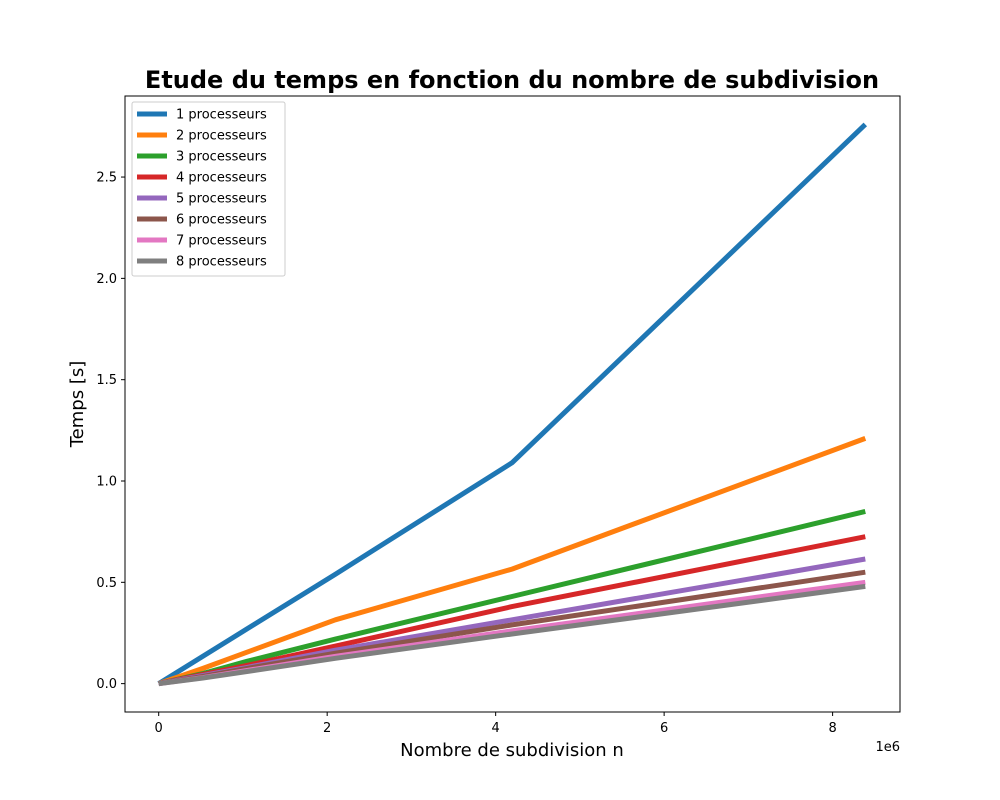 The width and height of the screenshot is (1000, 800). I want to click on legend-label-1: 1 processeurs, so click(221, 115).